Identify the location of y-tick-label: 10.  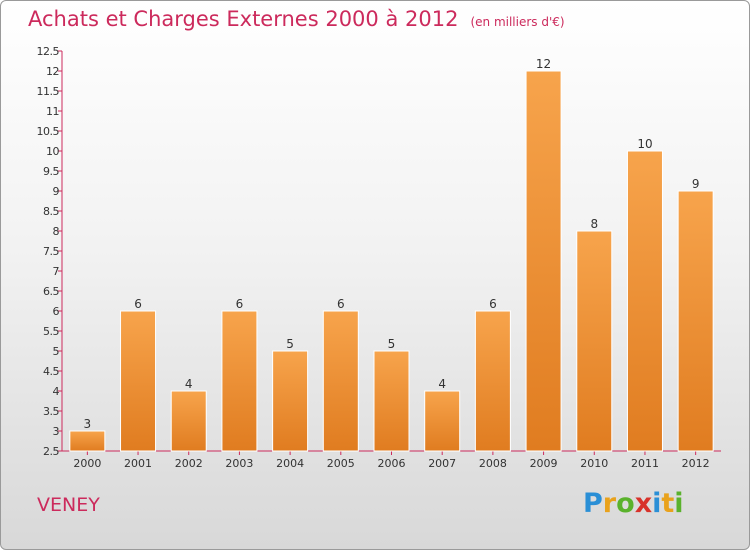
(52, 151).